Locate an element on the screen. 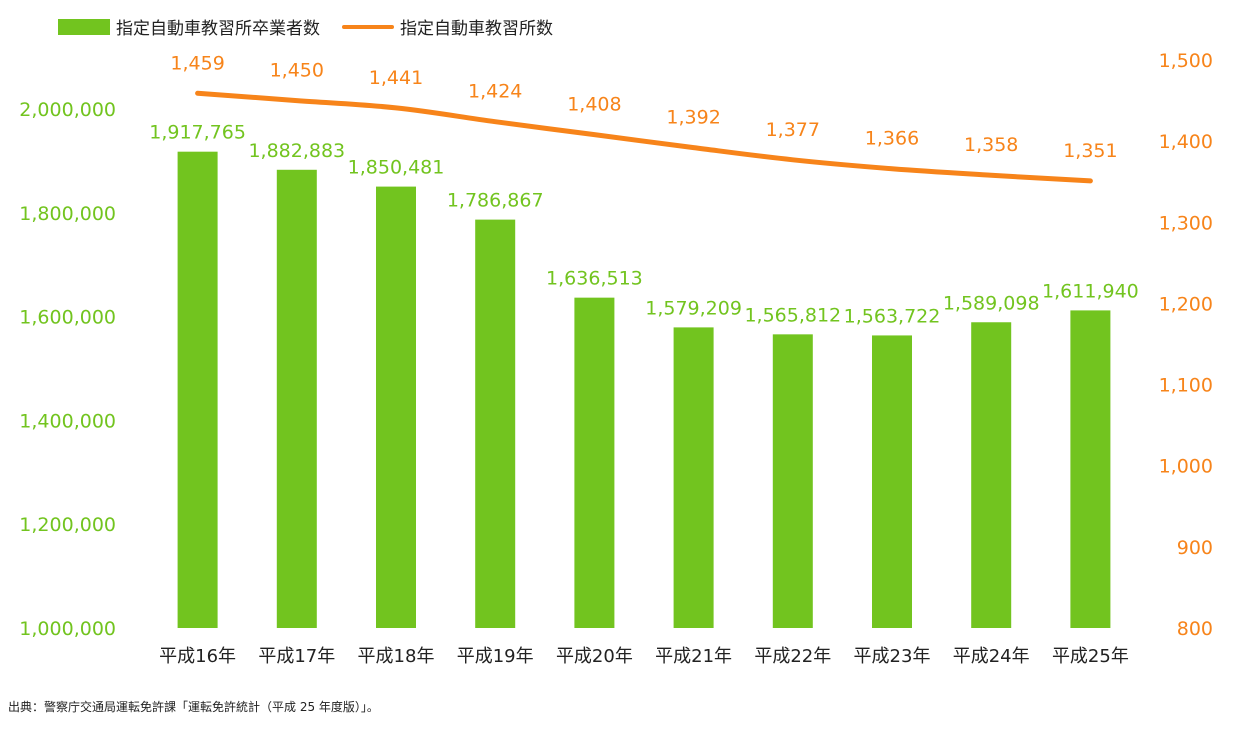  left-axis-tick-label: 1,400,000 is located at coordinates (67, 421).